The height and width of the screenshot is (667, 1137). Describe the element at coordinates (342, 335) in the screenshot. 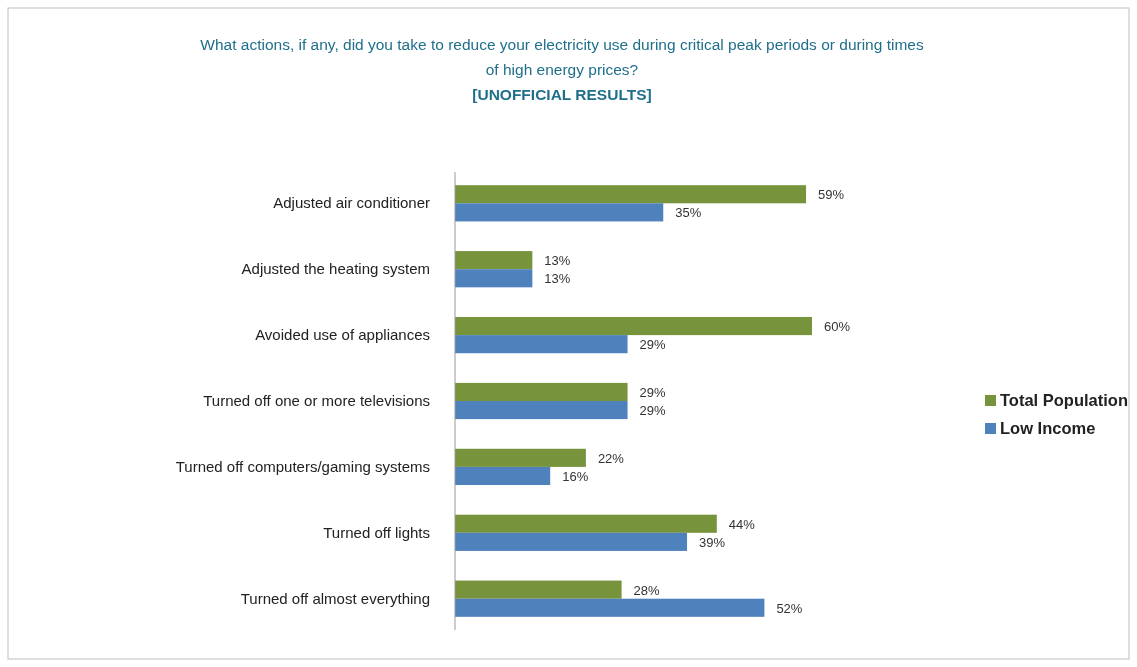

I see `y-tick-label: Avoided use of appliances` at that location.